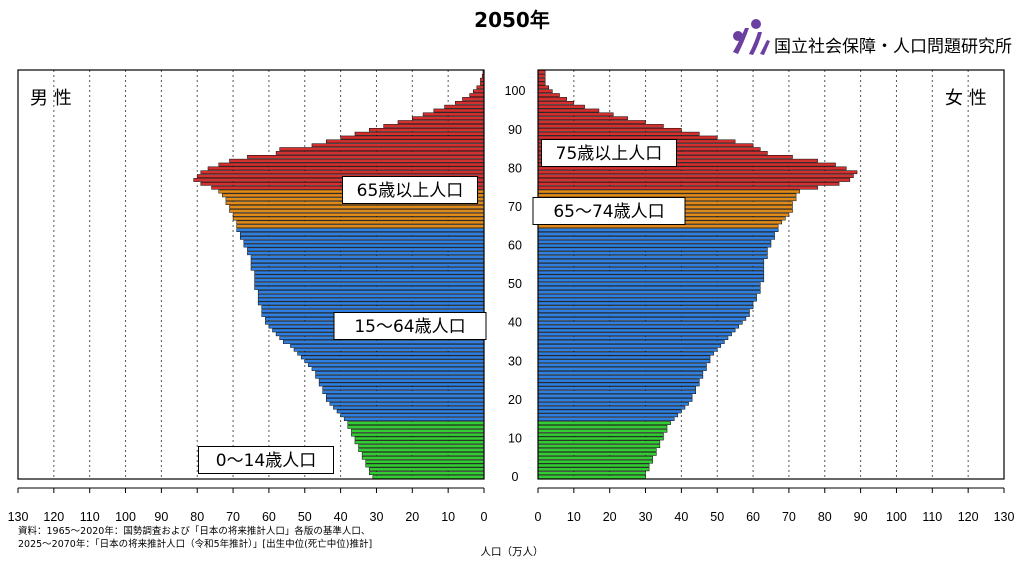 This screenshot has height=562, width=1024. Describe the element at coordinates (512, 552) in the screenshot. I see `x-axis-unit-label: 人口（万人）` at that location.